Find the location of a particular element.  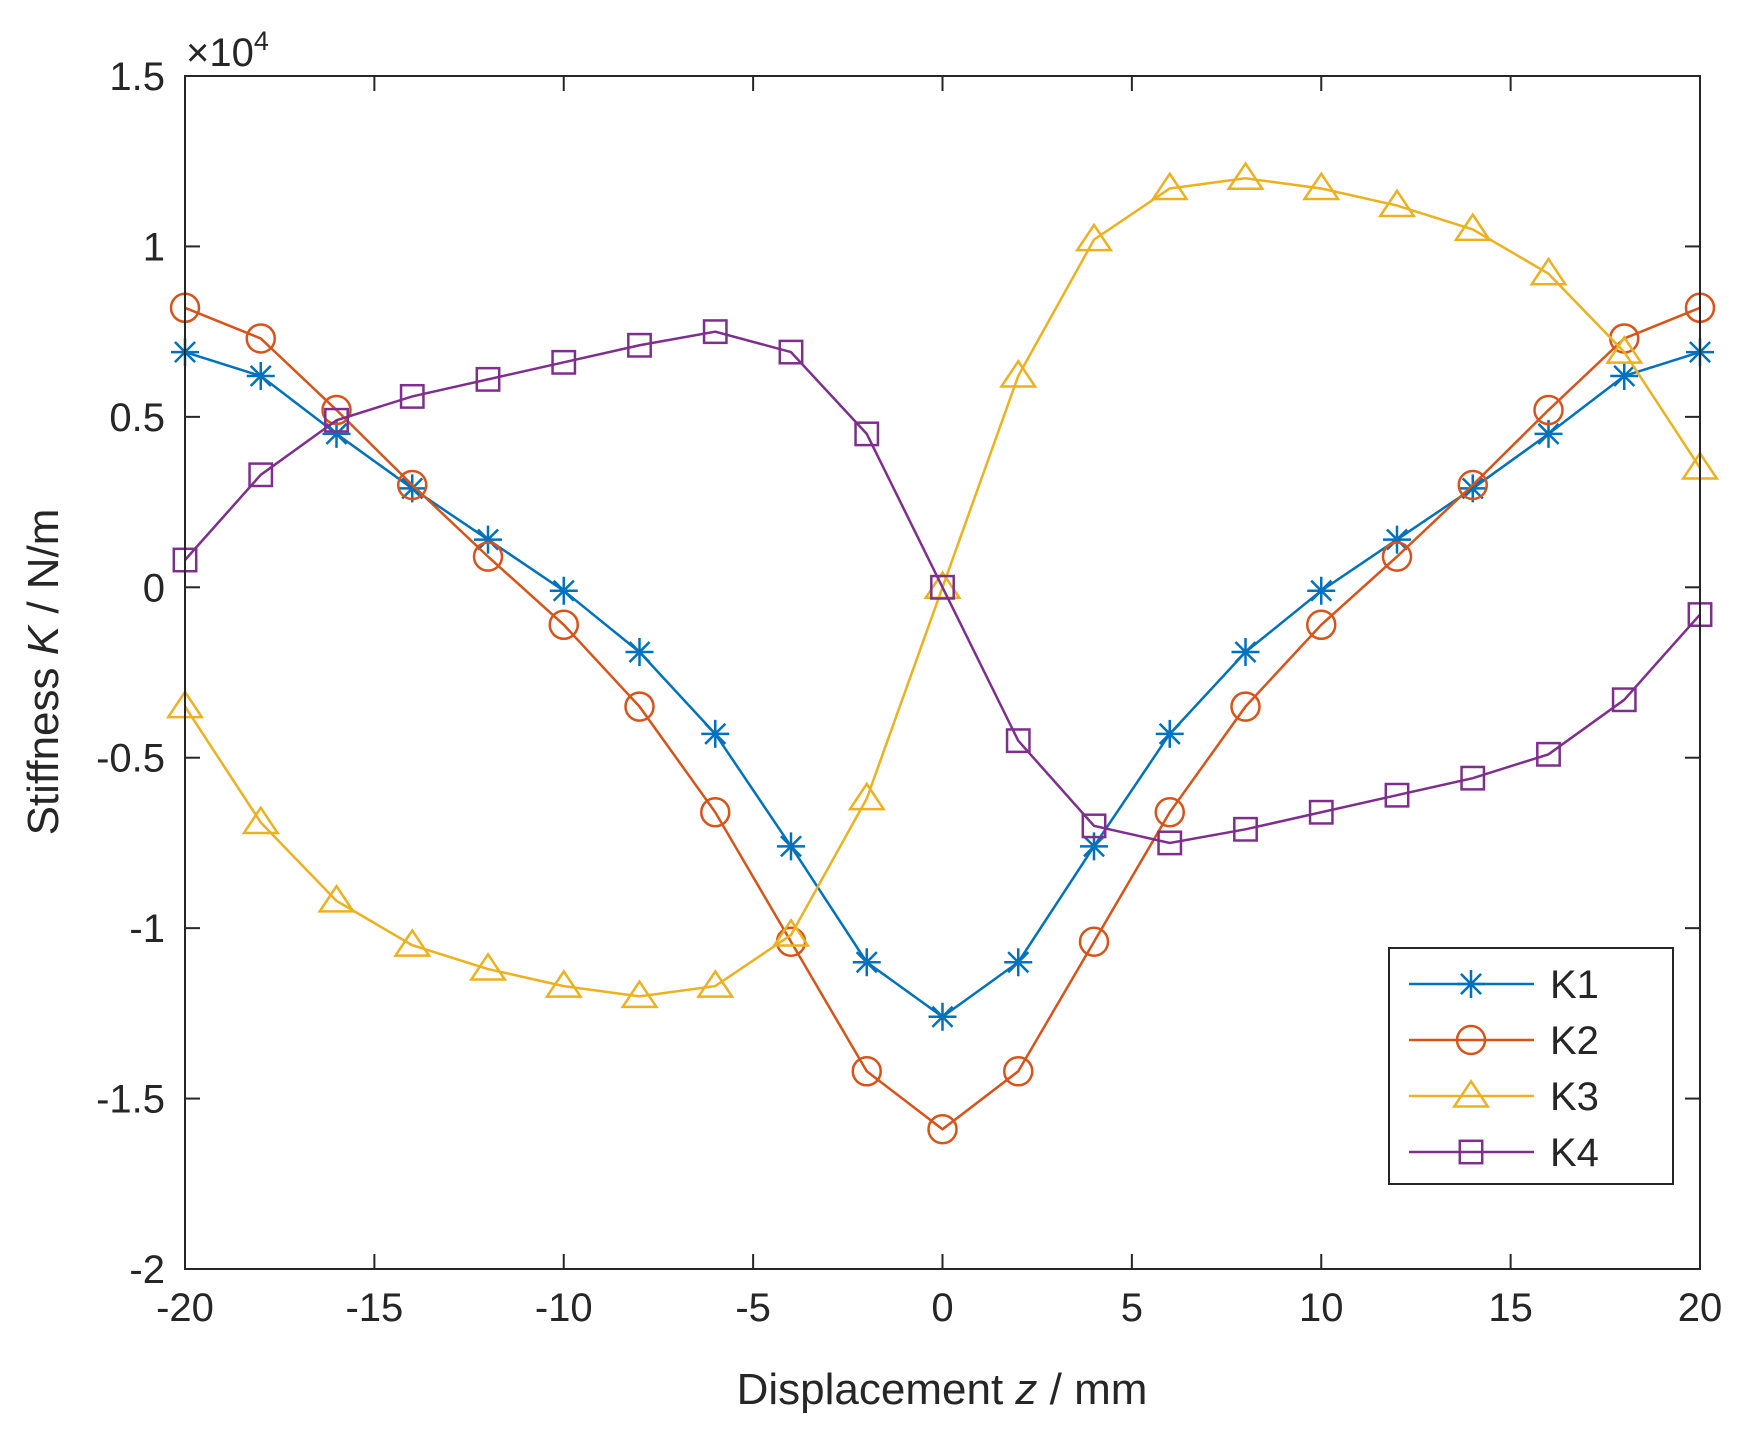

y-exponent-base: ×10 is located at coordinates (220, 53).